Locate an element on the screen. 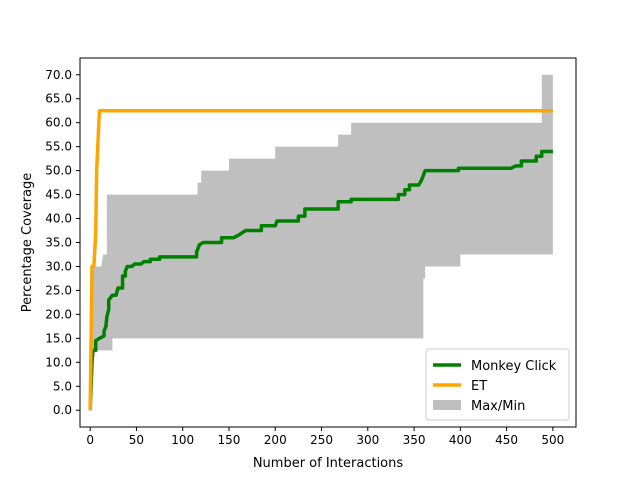 The width and height of the screenshot is (640, 480). y-axis-label: Percentage Coverage is located at coordinates (27, 243).